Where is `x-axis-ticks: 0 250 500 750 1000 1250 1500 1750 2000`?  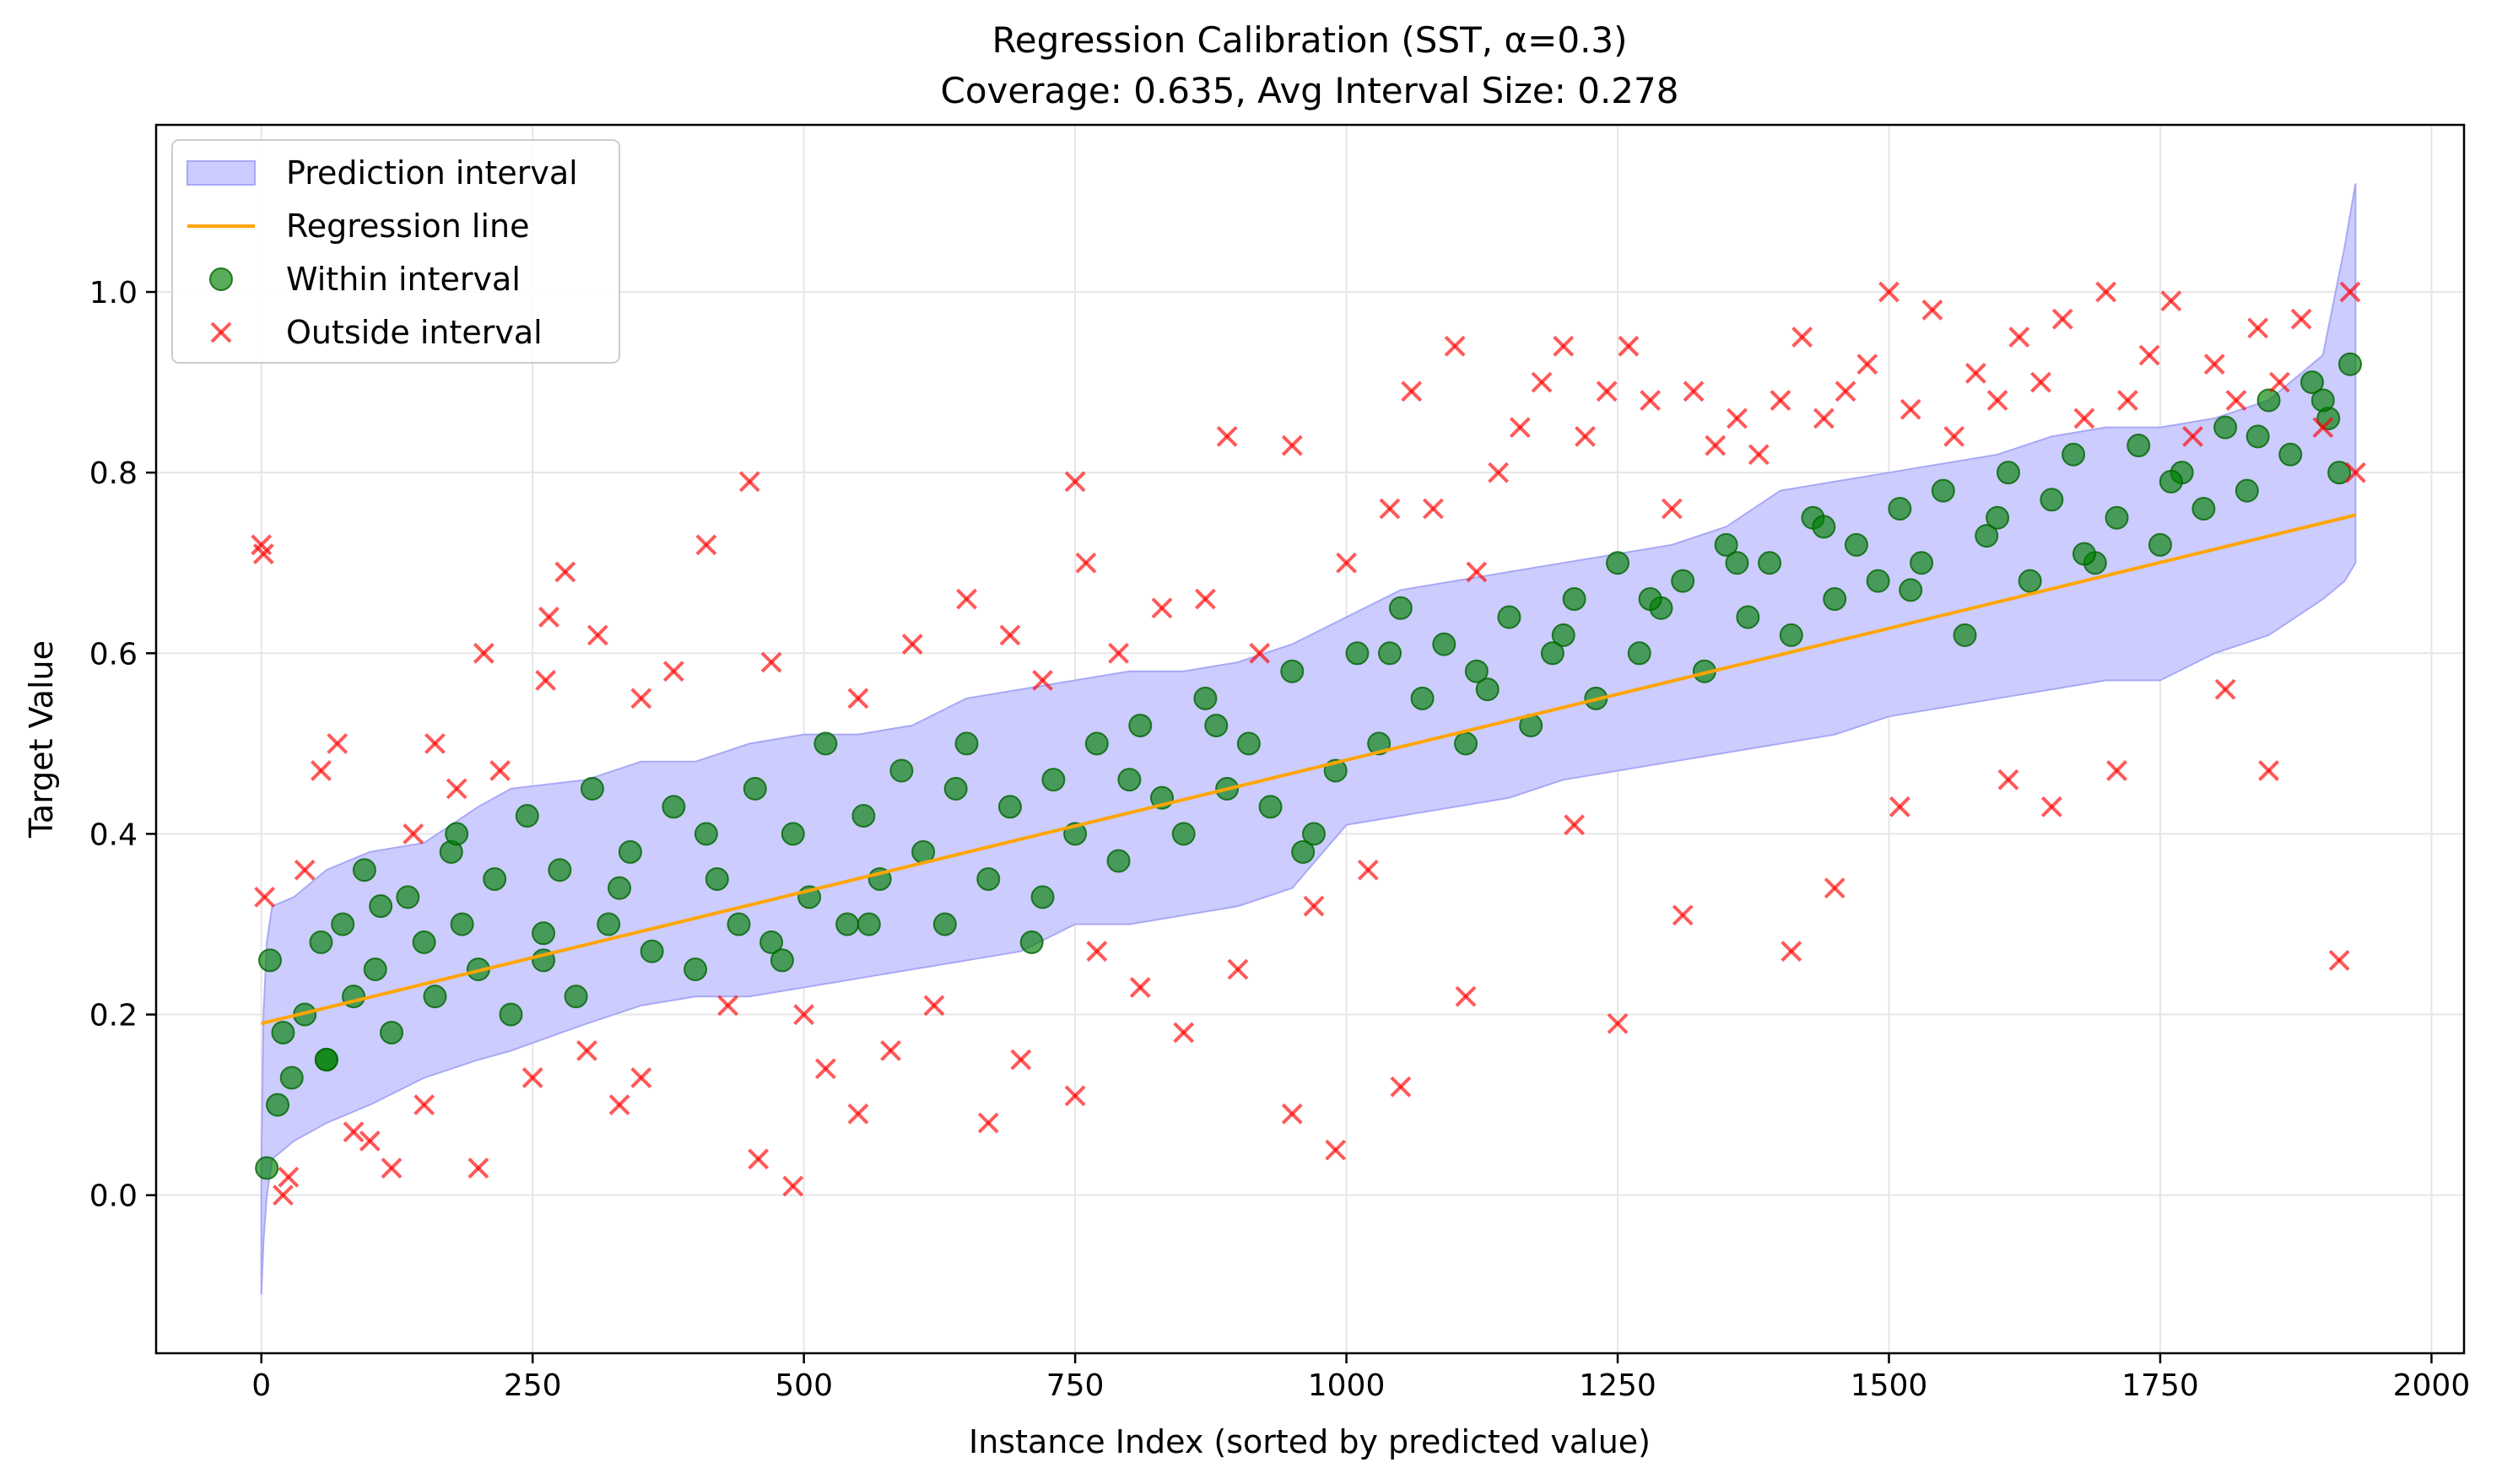 x-axis-ticks: 0 250 500 750 1000 1250 1500 1750 2000 is located at coordinates (1361, 1378).